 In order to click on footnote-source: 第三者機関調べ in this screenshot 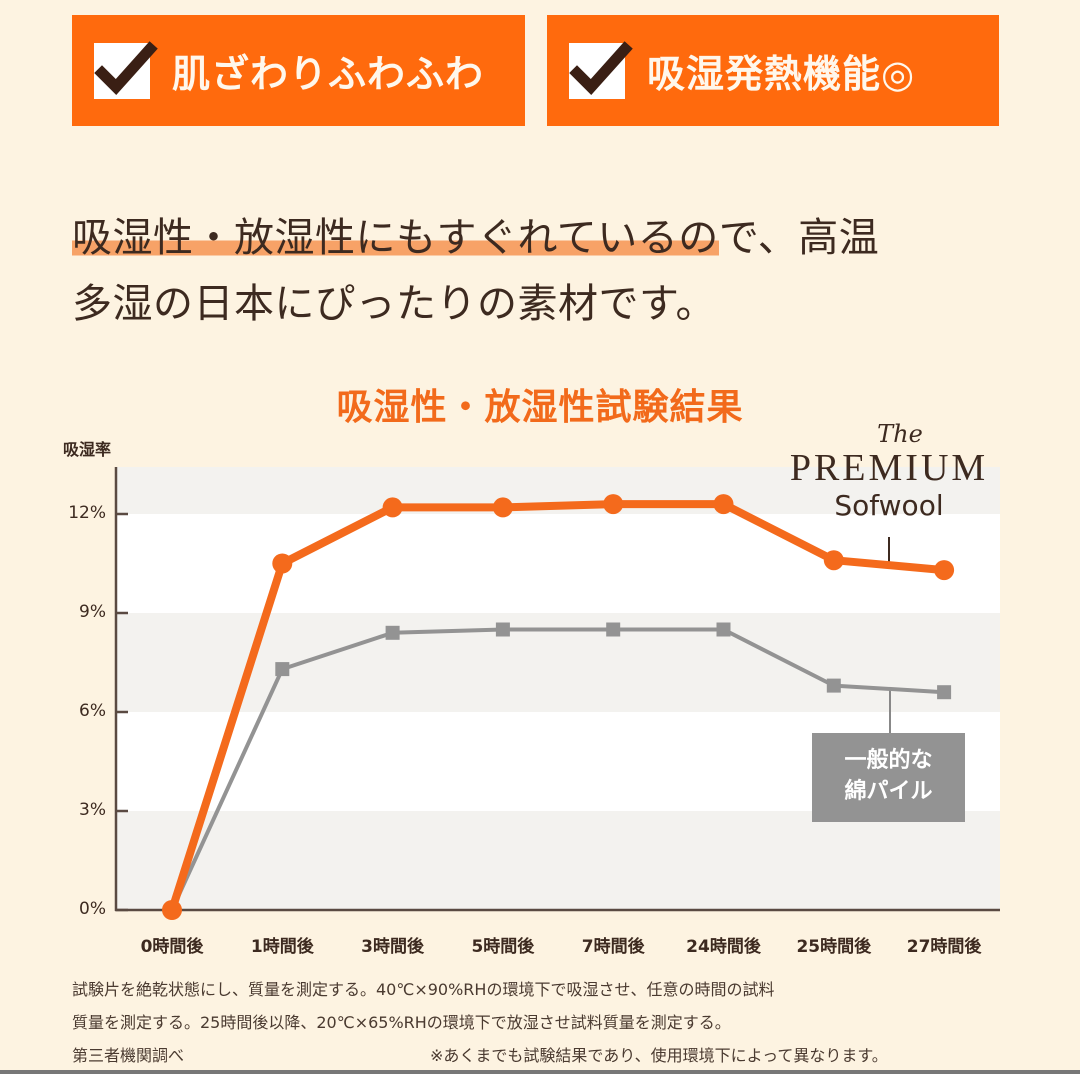, I will do `click(128, 1055)`.